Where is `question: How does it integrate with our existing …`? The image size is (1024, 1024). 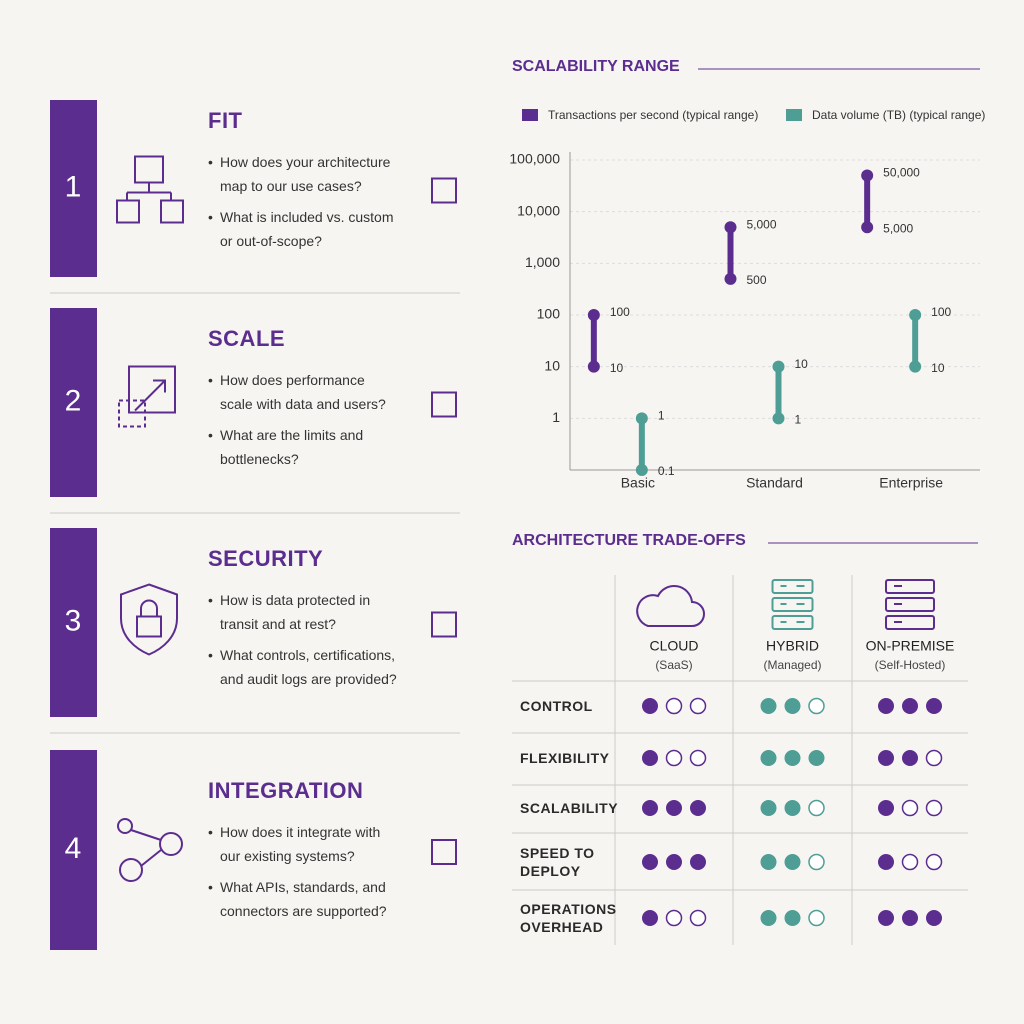
question: How does it integrate with our existing … is located at coordinates (304, 844).